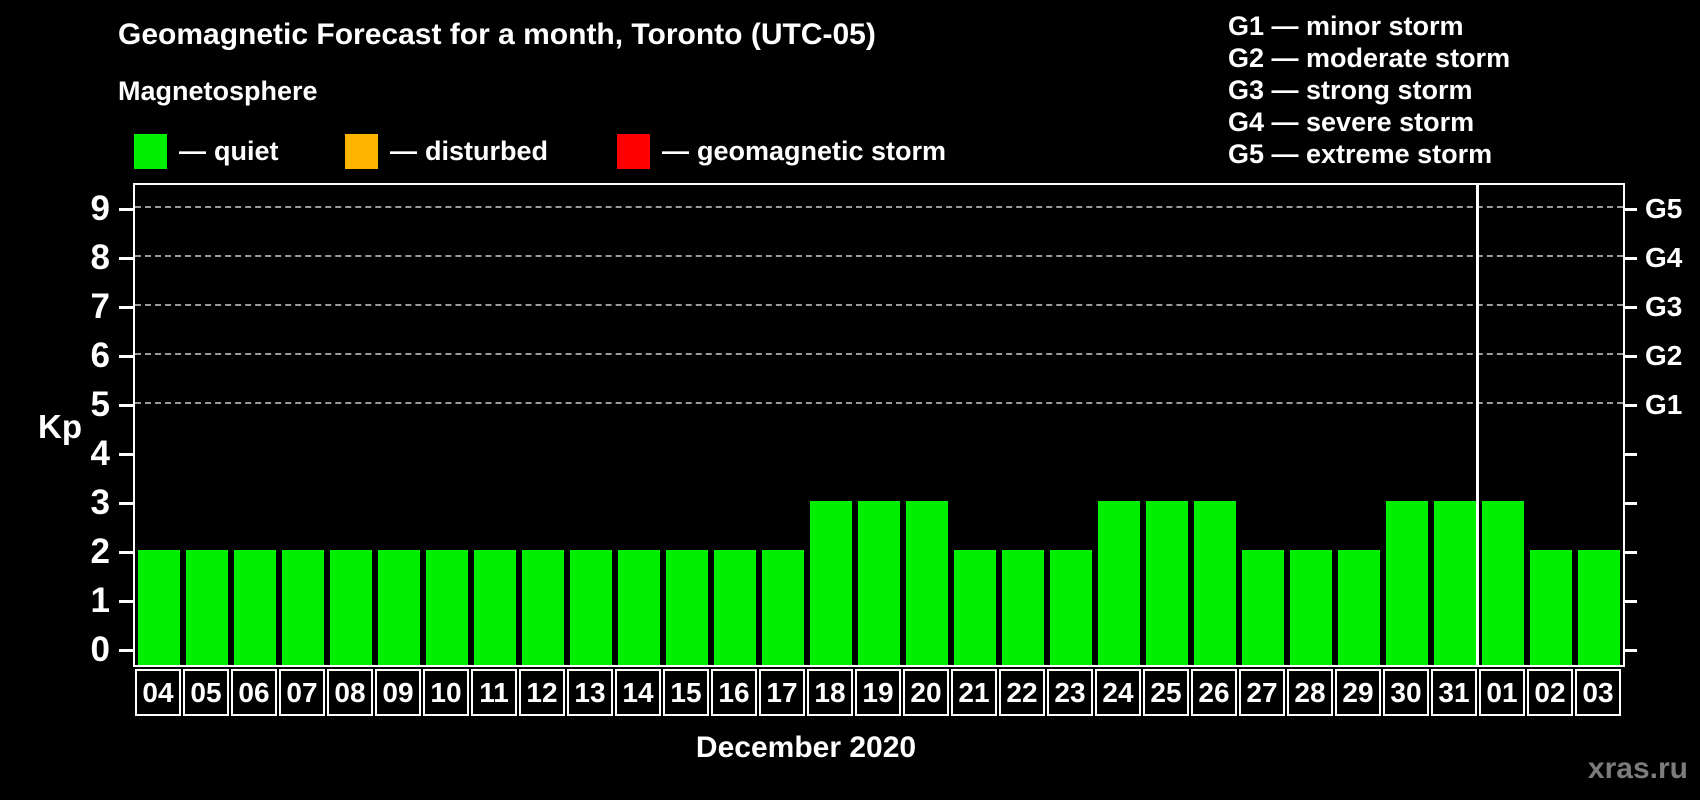 Image resolution: width=1700 pixels, height=800 pixels. Describe the element at coordinates (218, 91) in the screenshot. I see `magnetosphere-subtitle: Magnetosphere` at that location.